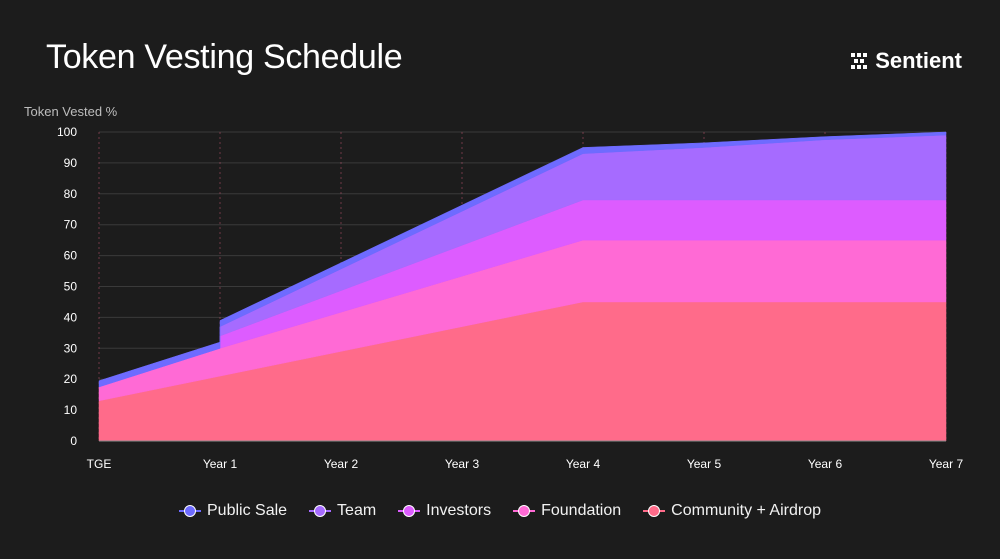 The image size is (1000, 559). I want to click on y-tick-label: 50, so click(71, 287).